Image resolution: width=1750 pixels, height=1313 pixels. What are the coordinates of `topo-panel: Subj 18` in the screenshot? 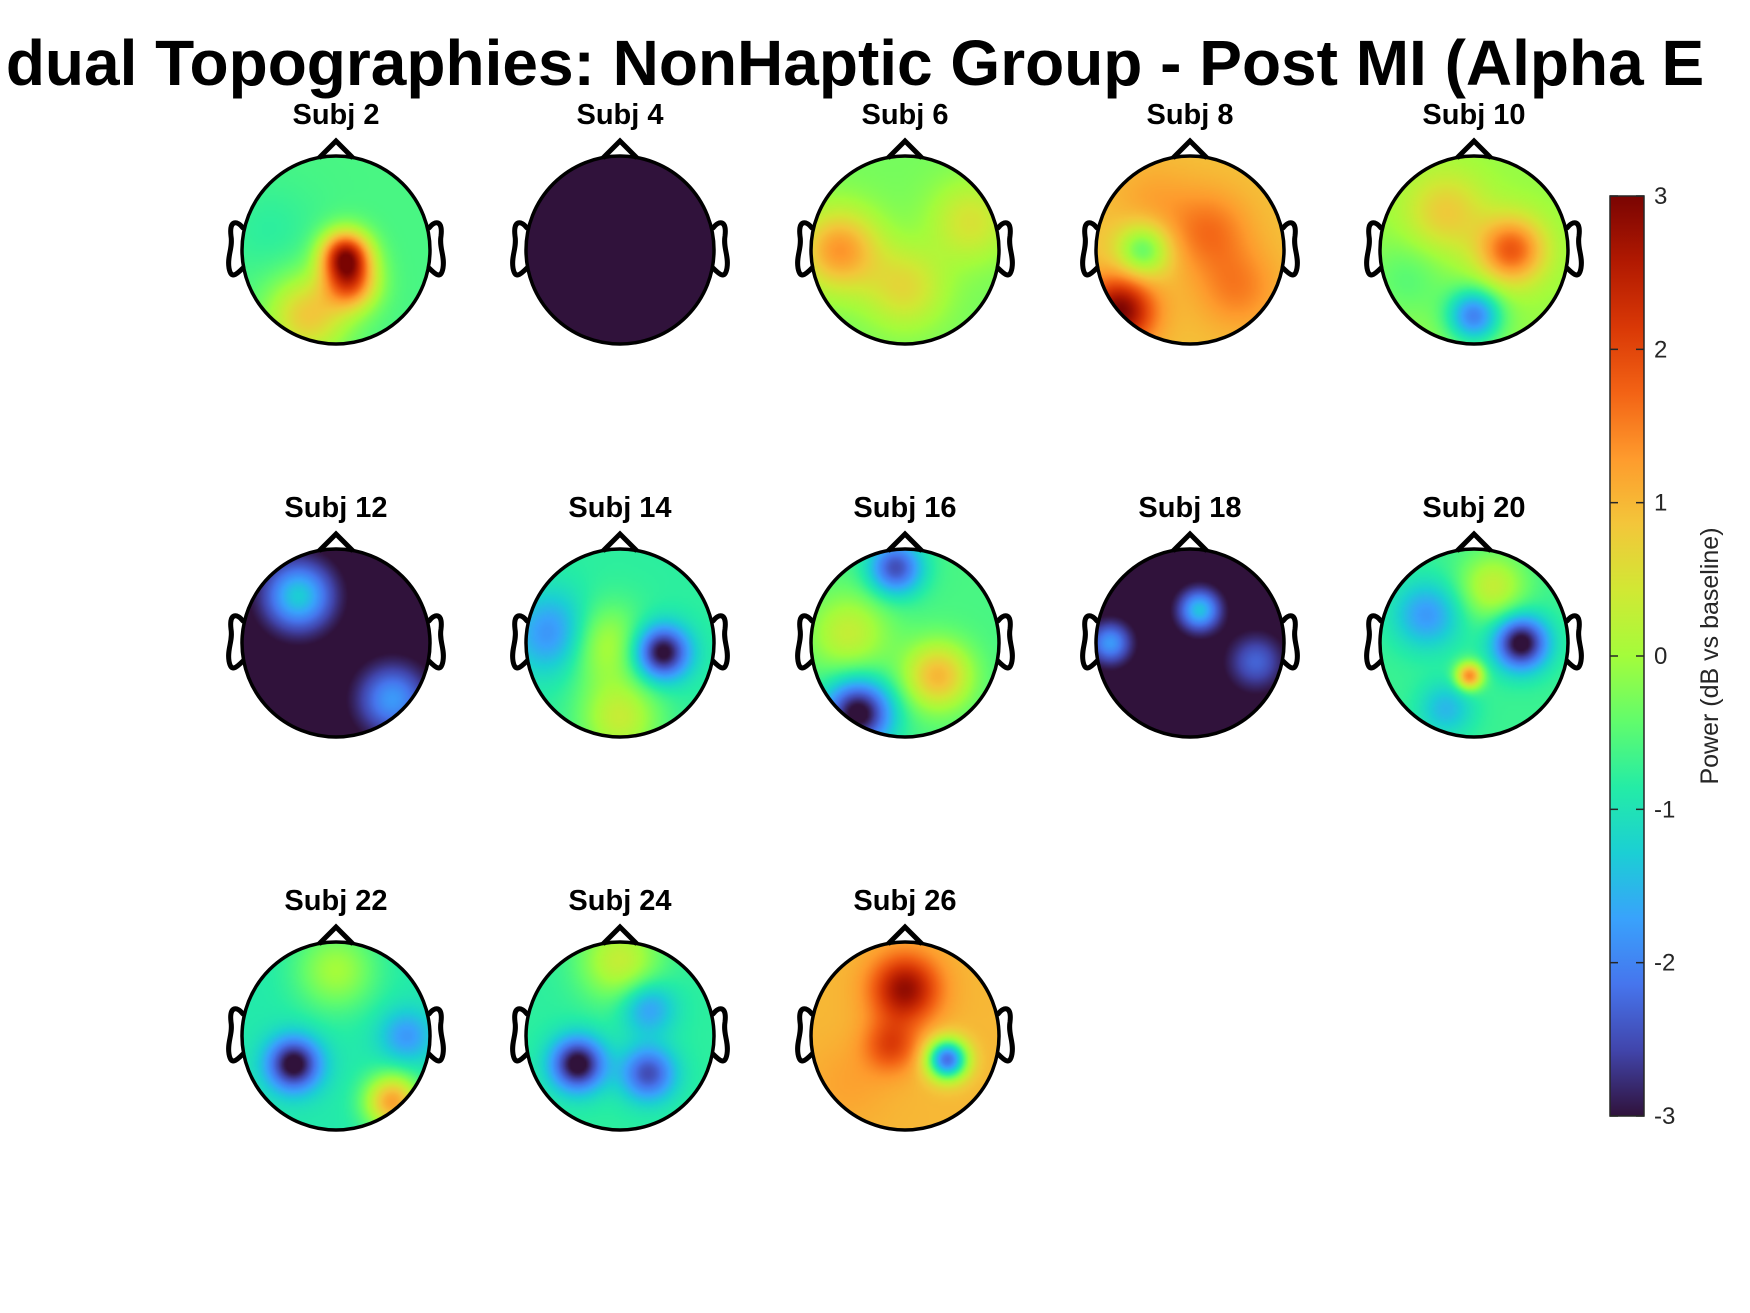 It's located at (1190, 615).